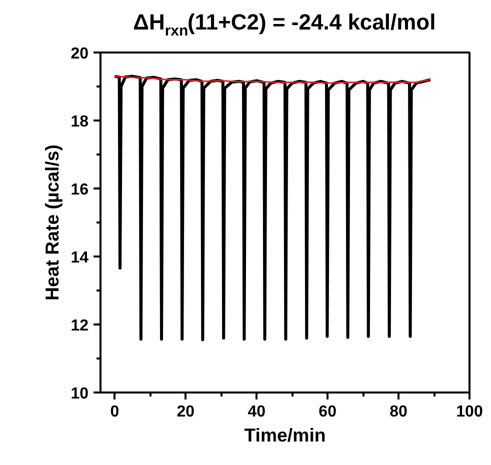 The image size is (491, 465). What do you see at coordinates (79, 326) in the screenshot?
I see `y-tick-label: 12` at bounding box center [79, 326].